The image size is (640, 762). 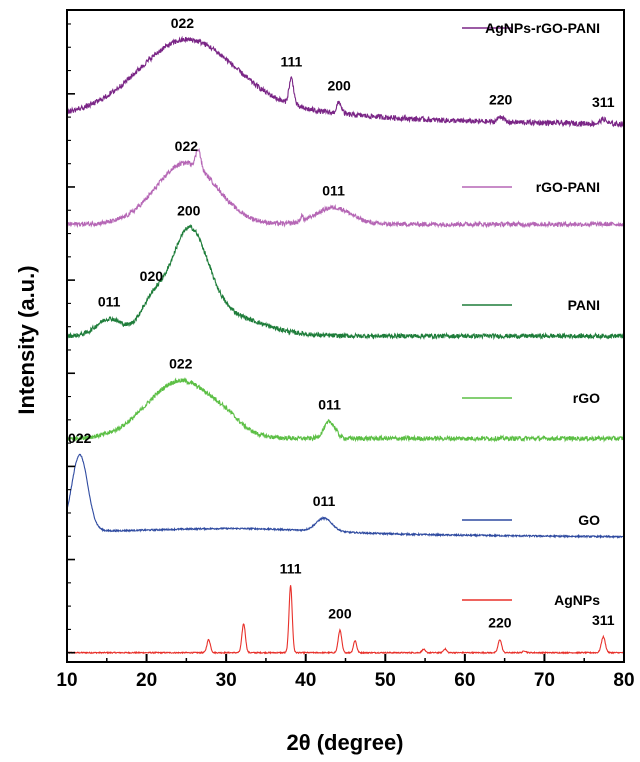 What do you see at coordinates (152, 276) in the screenshot?
I see `peak-label: 020` at bounding box center [152, 276].